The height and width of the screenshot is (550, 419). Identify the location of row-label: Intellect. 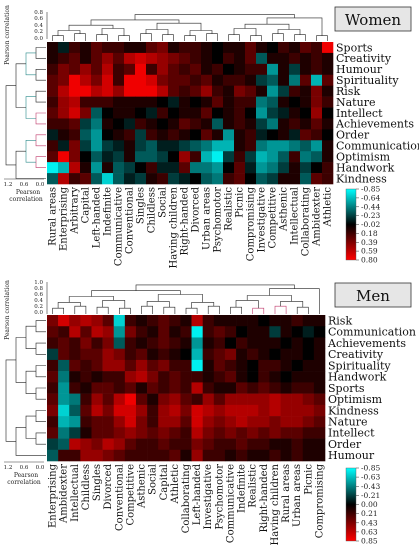
(351, 433).